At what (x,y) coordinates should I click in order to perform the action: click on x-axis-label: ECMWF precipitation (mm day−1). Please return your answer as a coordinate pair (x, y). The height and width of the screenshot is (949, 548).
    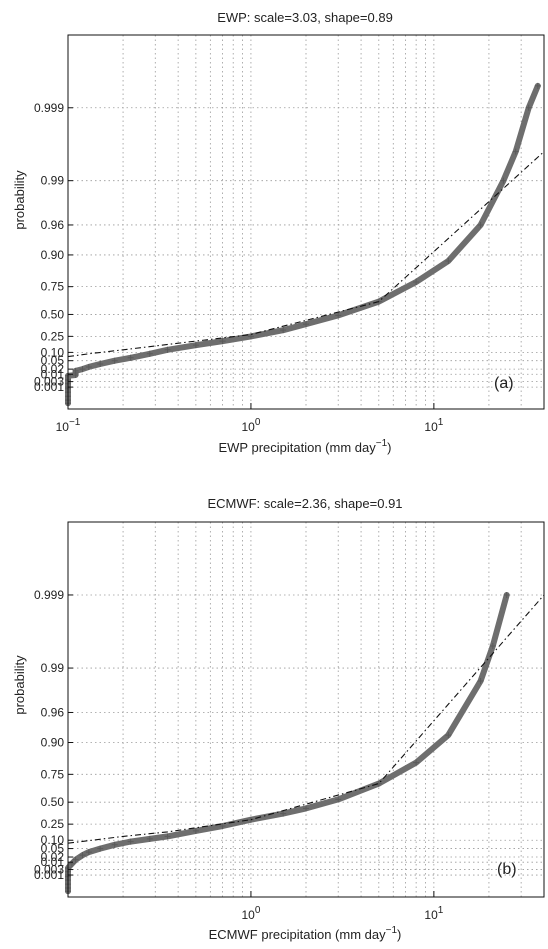
    Looking at the image, I should click on (305, 933).